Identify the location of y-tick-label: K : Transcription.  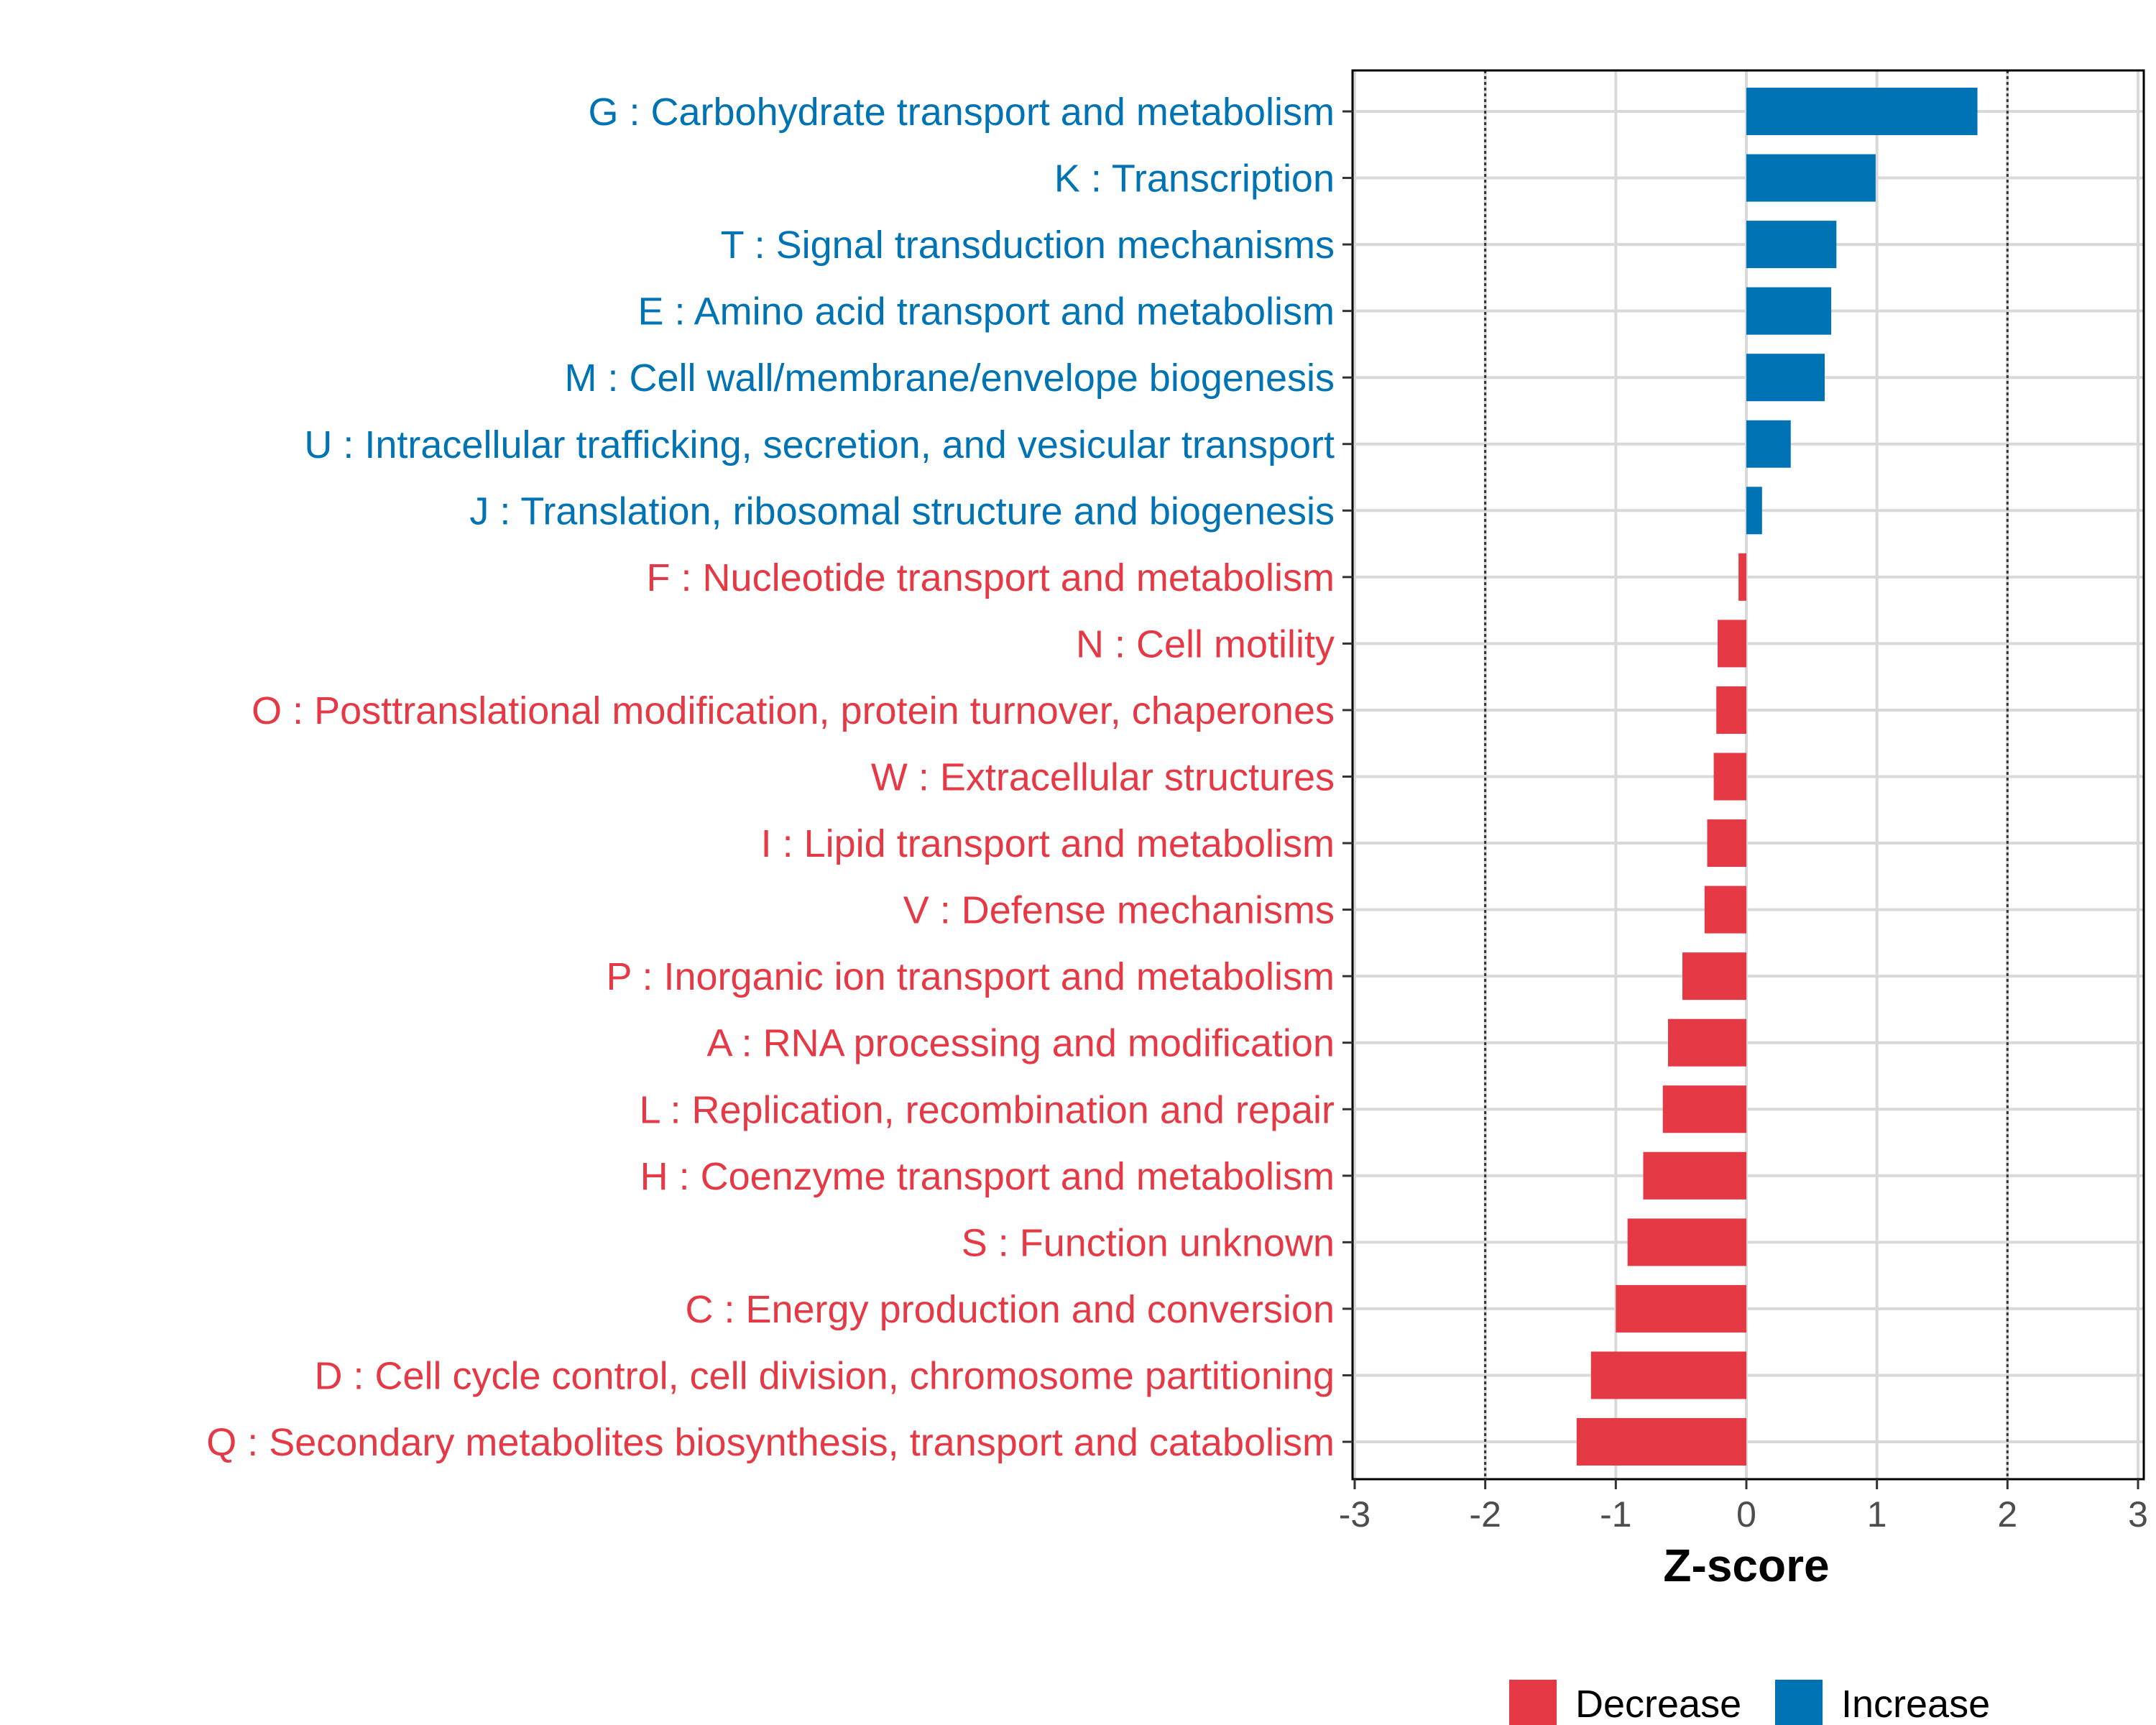
(1194, 179).